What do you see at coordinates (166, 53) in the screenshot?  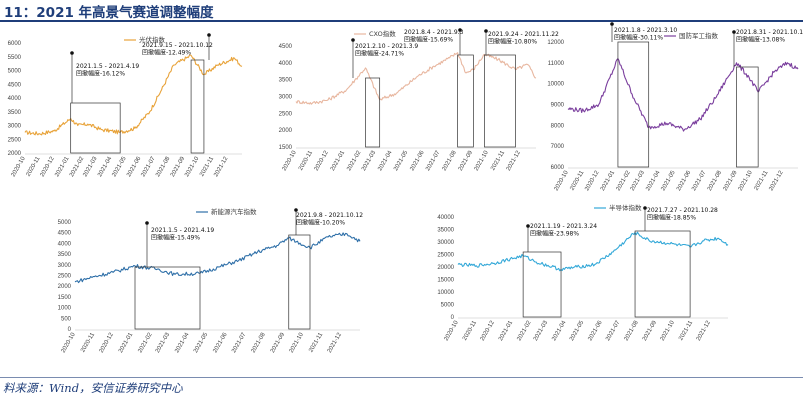 I see `annotation-text: 回撤幅度-12.49%` at bounding box center [166, 53].